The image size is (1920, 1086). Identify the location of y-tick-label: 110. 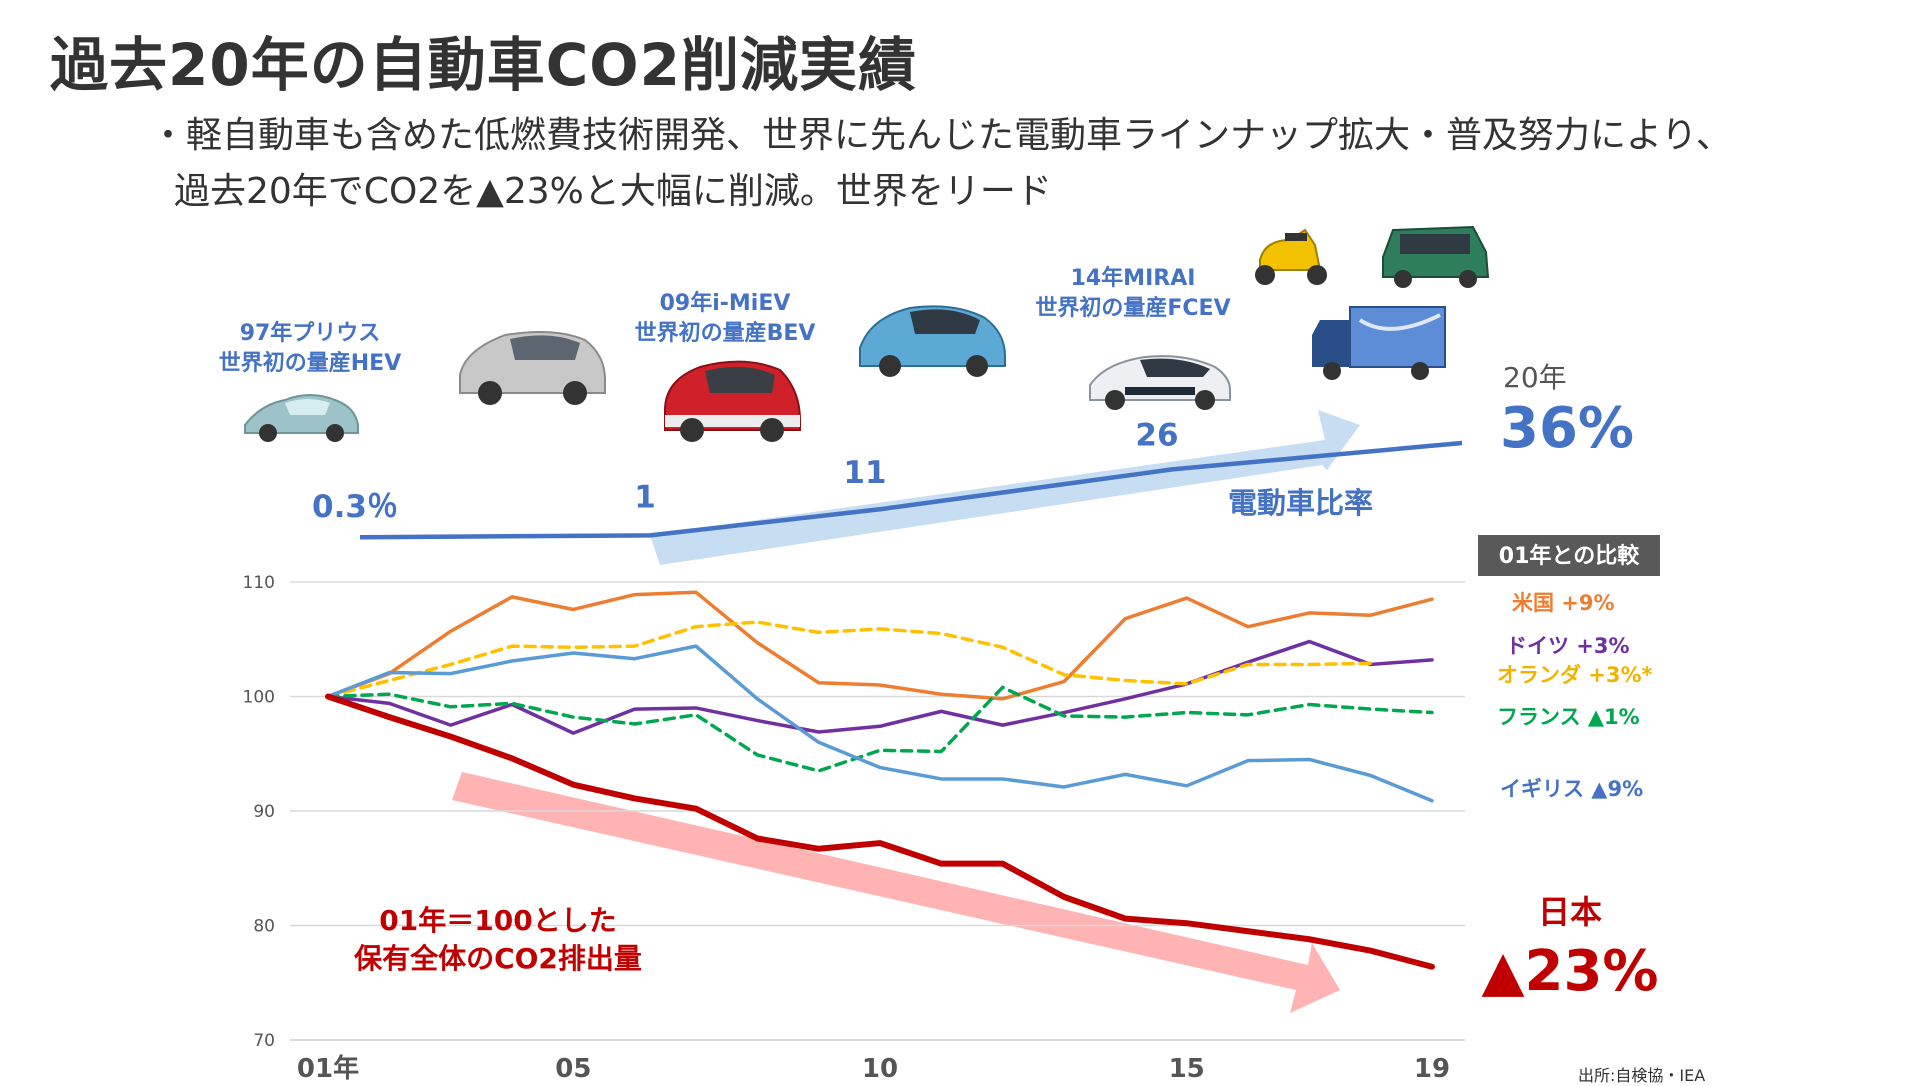
(259, 583).